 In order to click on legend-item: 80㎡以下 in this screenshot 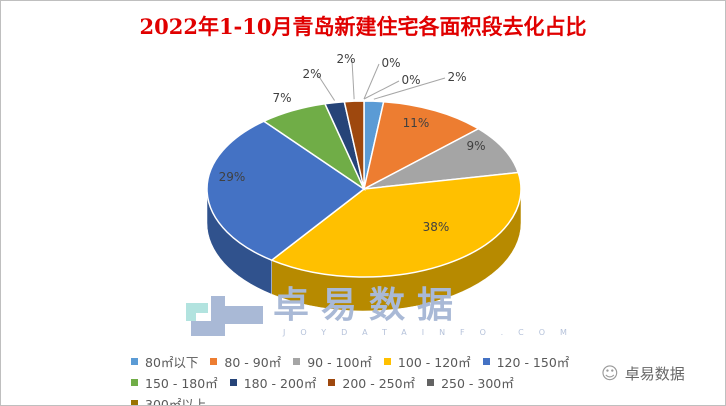, I will do `click(164, 361)`.